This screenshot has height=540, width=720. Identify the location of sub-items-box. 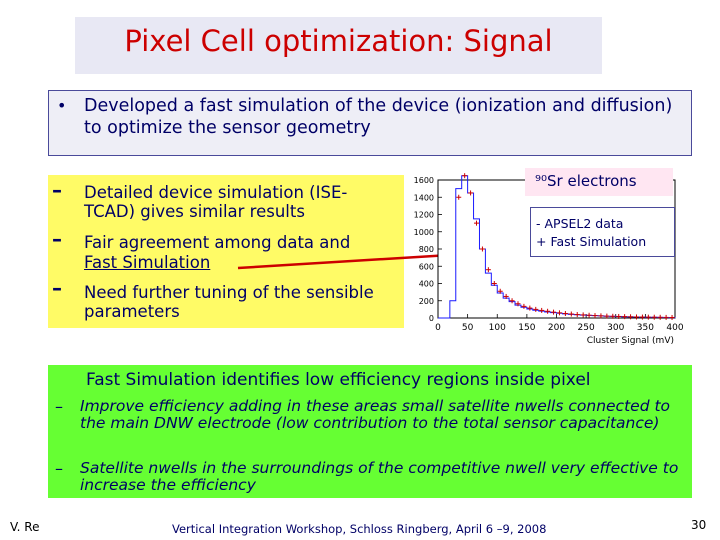
(226, 251).